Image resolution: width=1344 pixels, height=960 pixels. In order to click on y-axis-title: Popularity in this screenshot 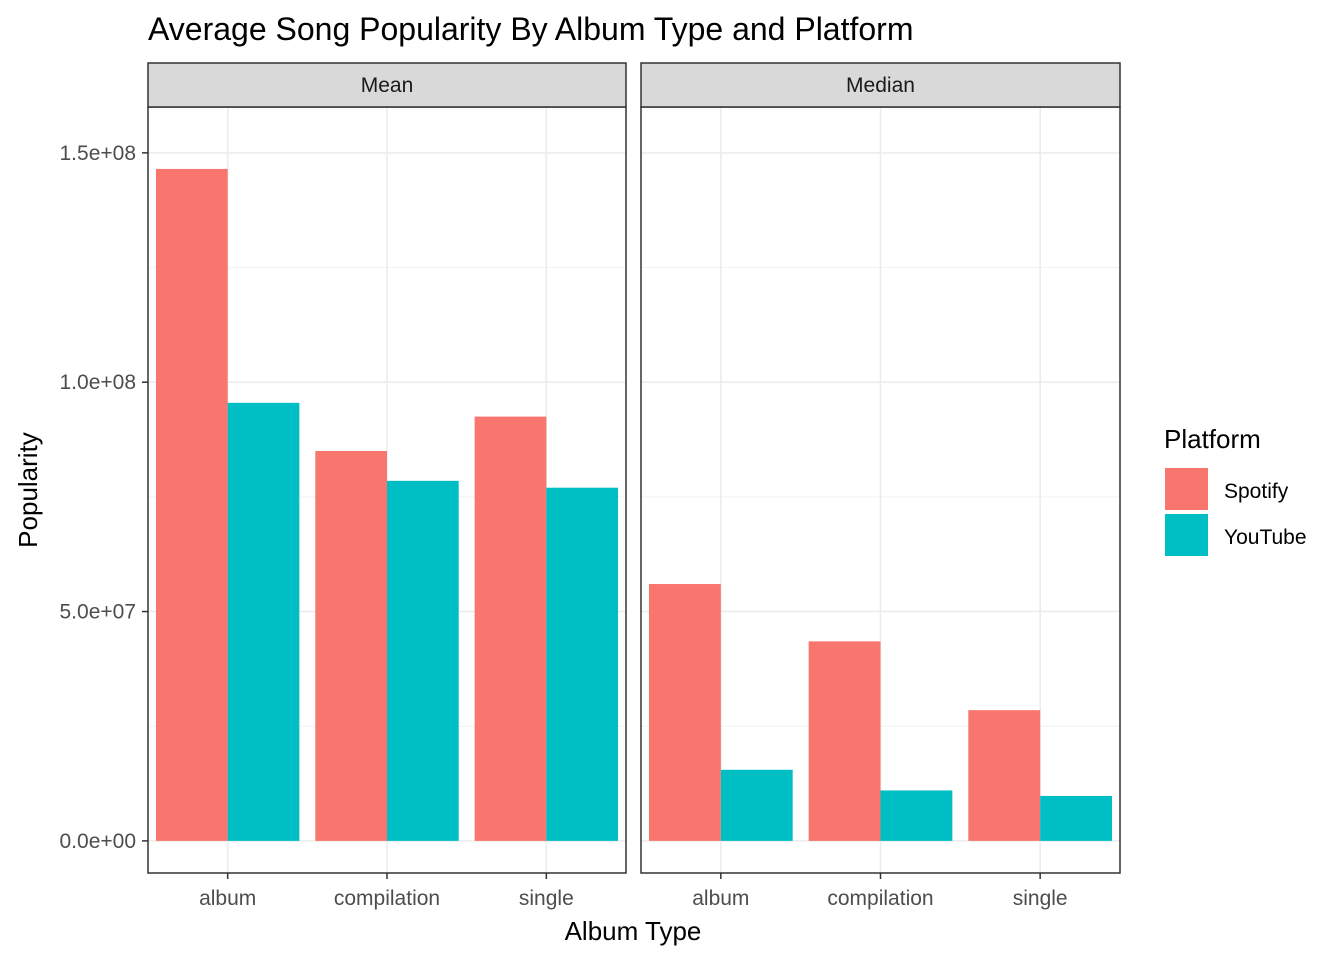, I will do `click(28, 490)`.